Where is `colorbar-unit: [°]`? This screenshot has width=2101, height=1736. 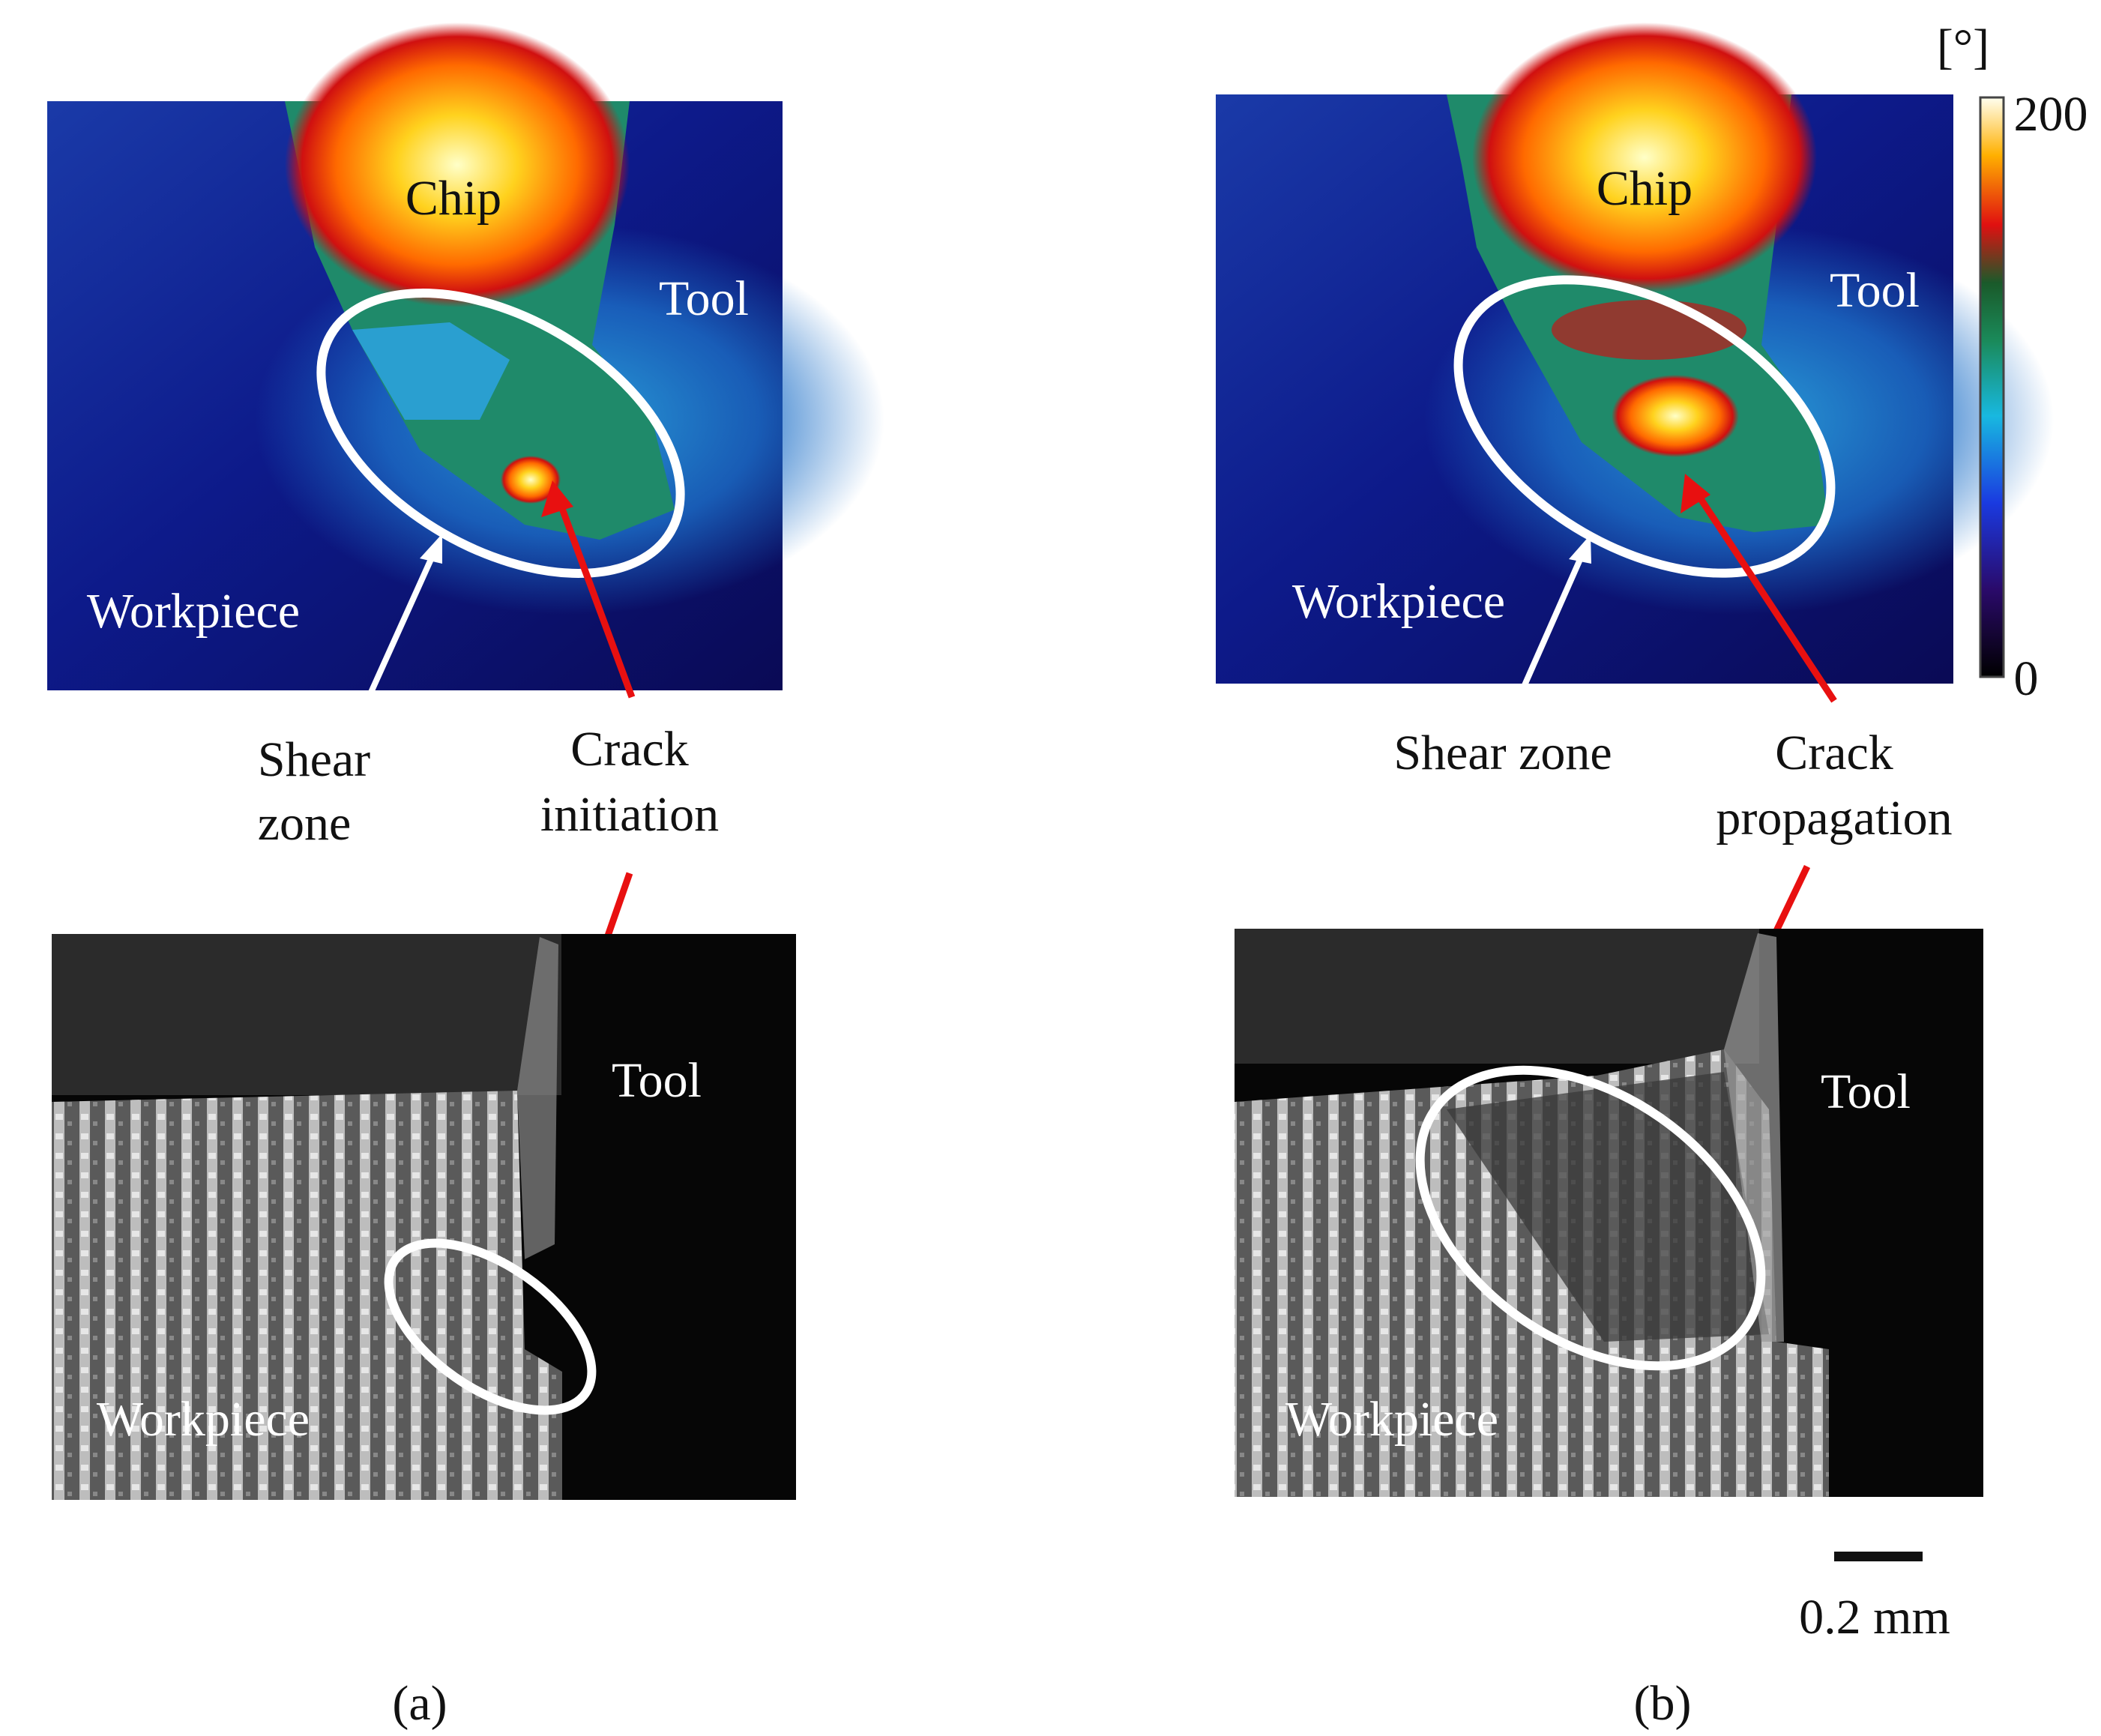 colorbar-unit: [°] is located at coordinates (1963, 46).